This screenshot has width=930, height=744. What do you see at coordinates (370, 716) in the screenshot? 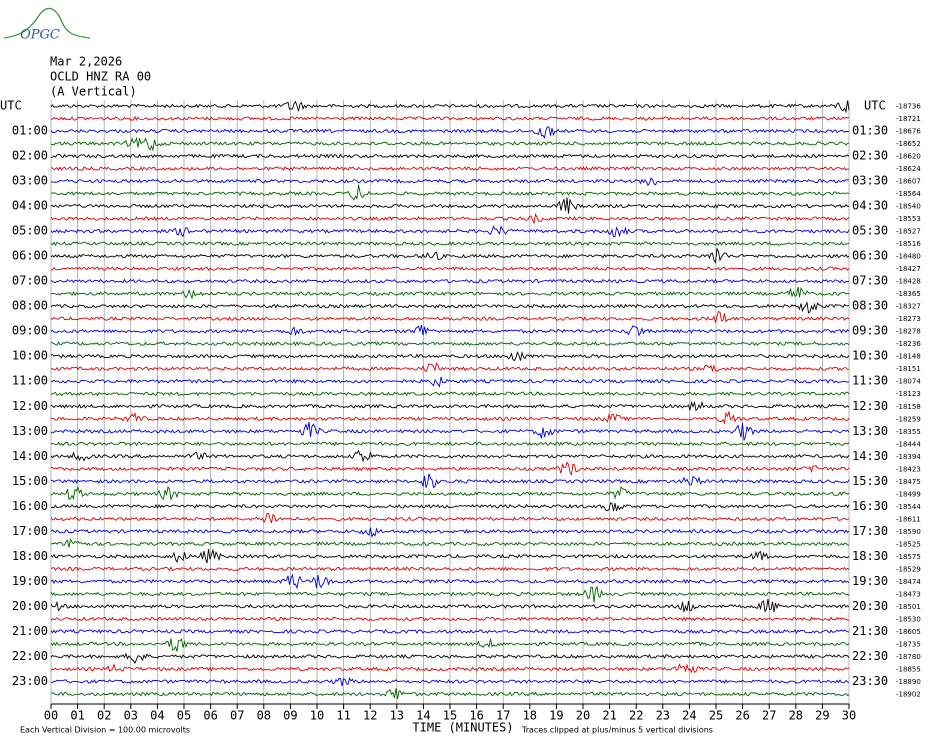
I see `x-tick-label: 12` at bounding box center [370, 716].